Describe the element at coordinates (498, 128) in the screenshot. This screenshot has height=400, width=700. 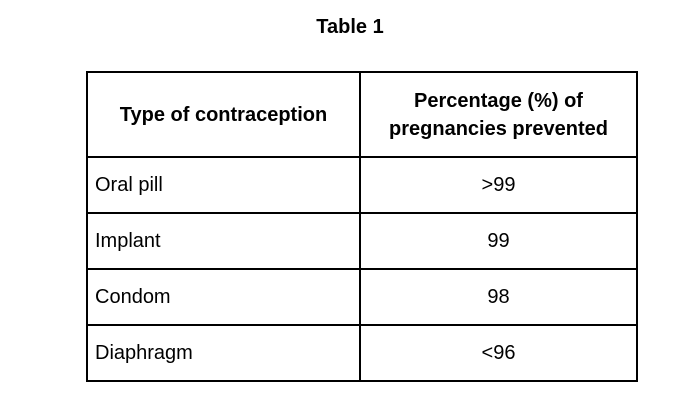
I see `header-percentage-label-line2: pregnancies prevented` at that location.